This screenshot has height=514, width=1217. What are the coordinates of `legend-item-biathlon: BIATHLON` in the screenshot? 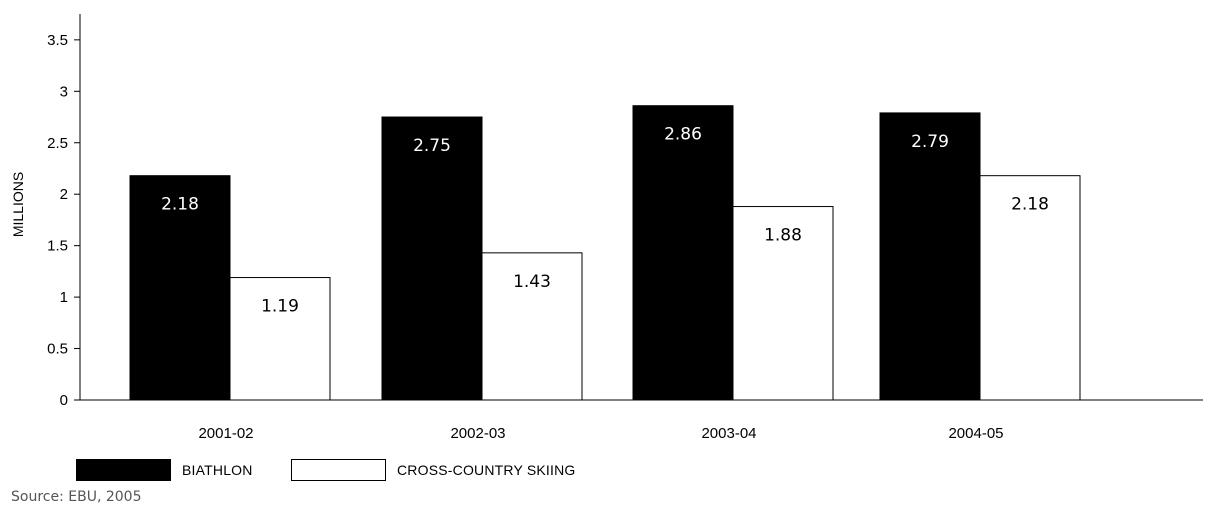 It's located at (164, 470).